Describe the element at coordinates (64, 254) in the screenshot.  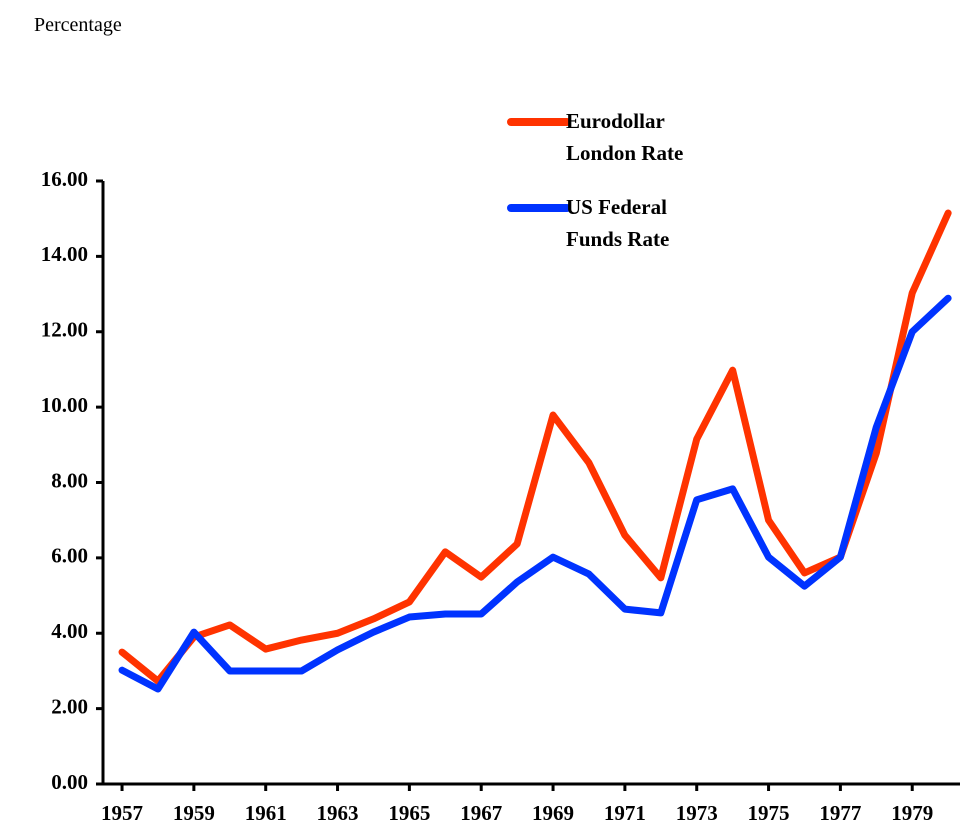
I see `y-tick-label: 14.00` at that location.